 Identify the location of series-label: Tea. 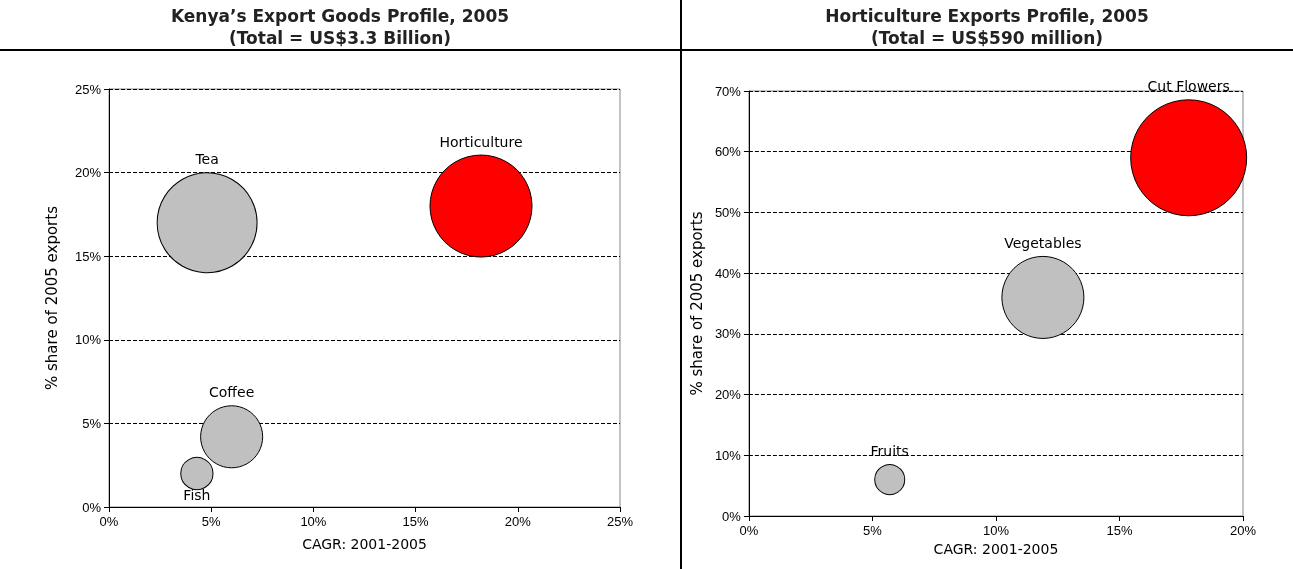
(206, 159).